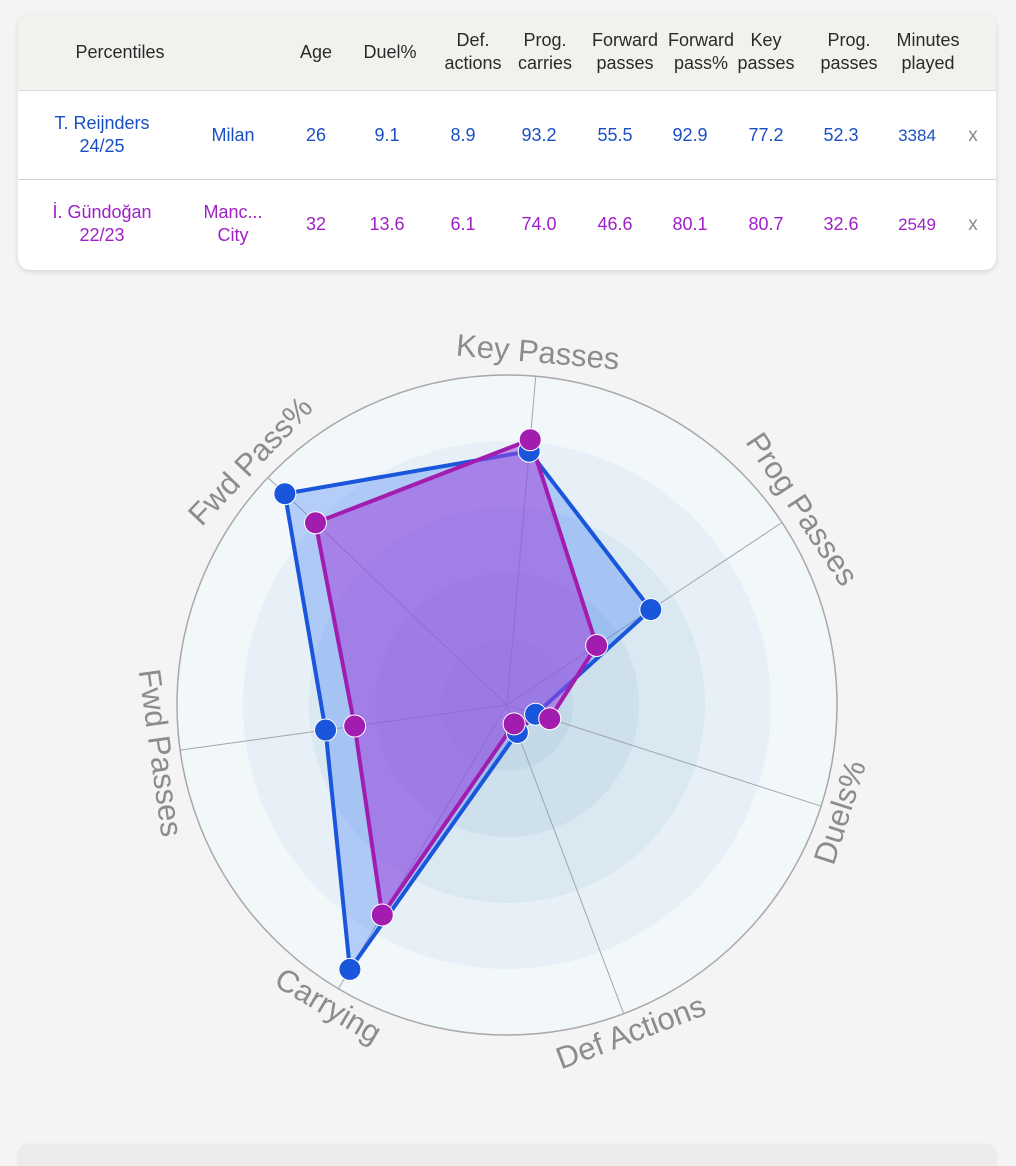 Image resolution: width=1016 pixels, height=1166 pixels. I want to click on age-value: 32, so click(316, 223).